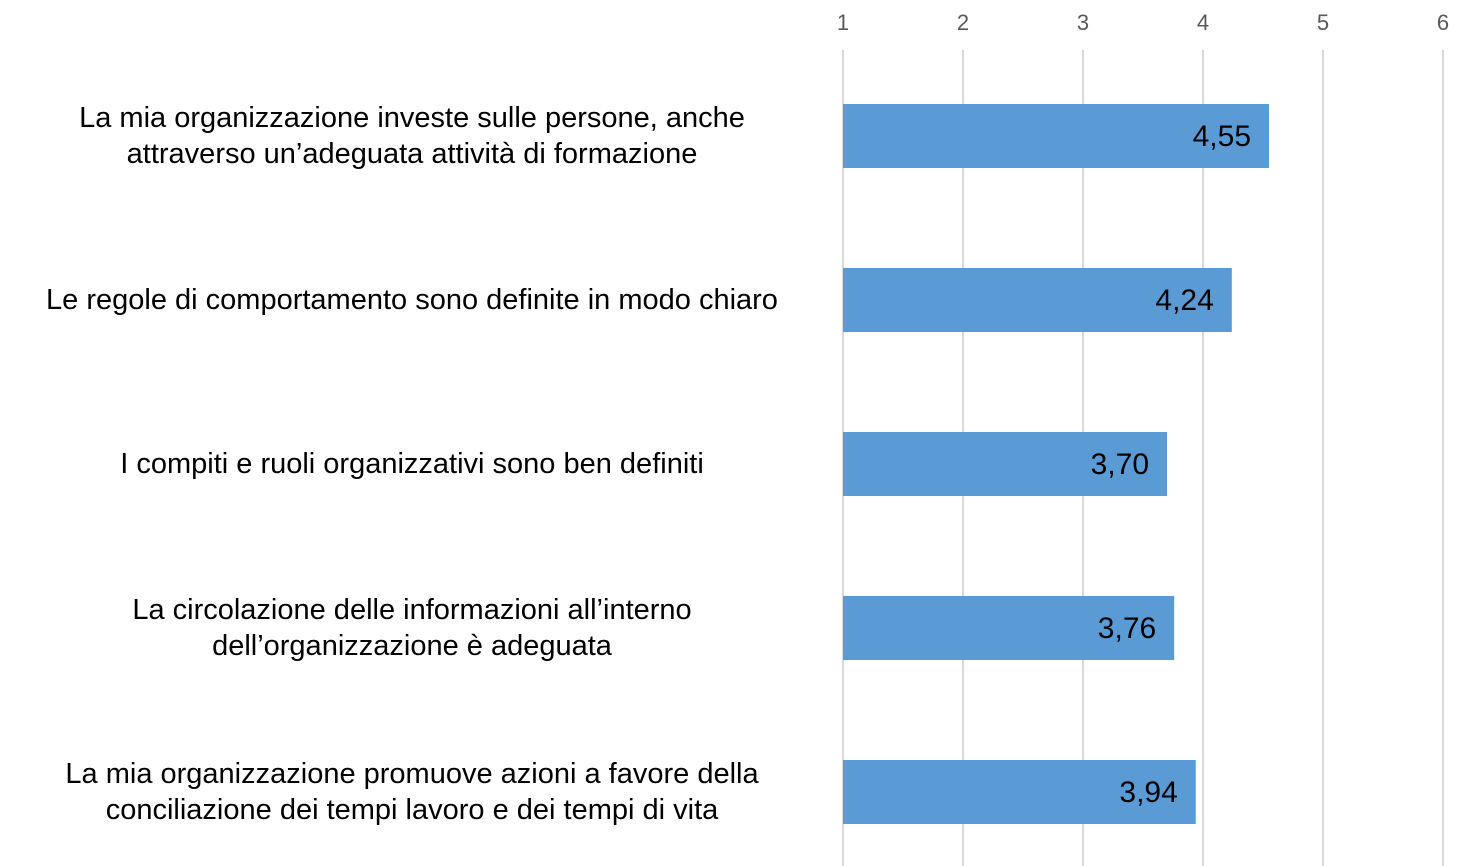 This screenshot has width=1466, height=866. Describe the element at coordinates (1148, 792) in the screenshot. I see `value-label: 3,94` at that location.